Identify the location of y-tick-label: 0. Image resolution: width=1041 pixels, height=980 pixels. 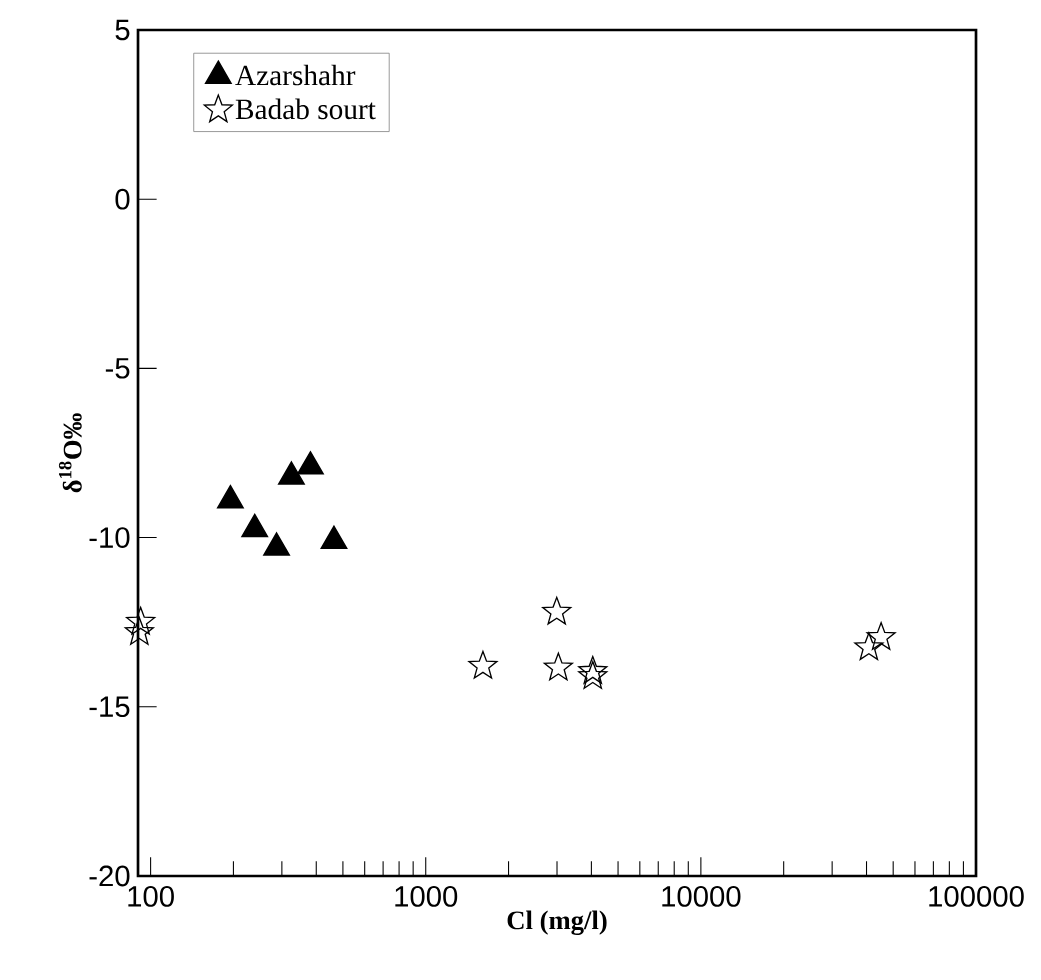
(122, 199).